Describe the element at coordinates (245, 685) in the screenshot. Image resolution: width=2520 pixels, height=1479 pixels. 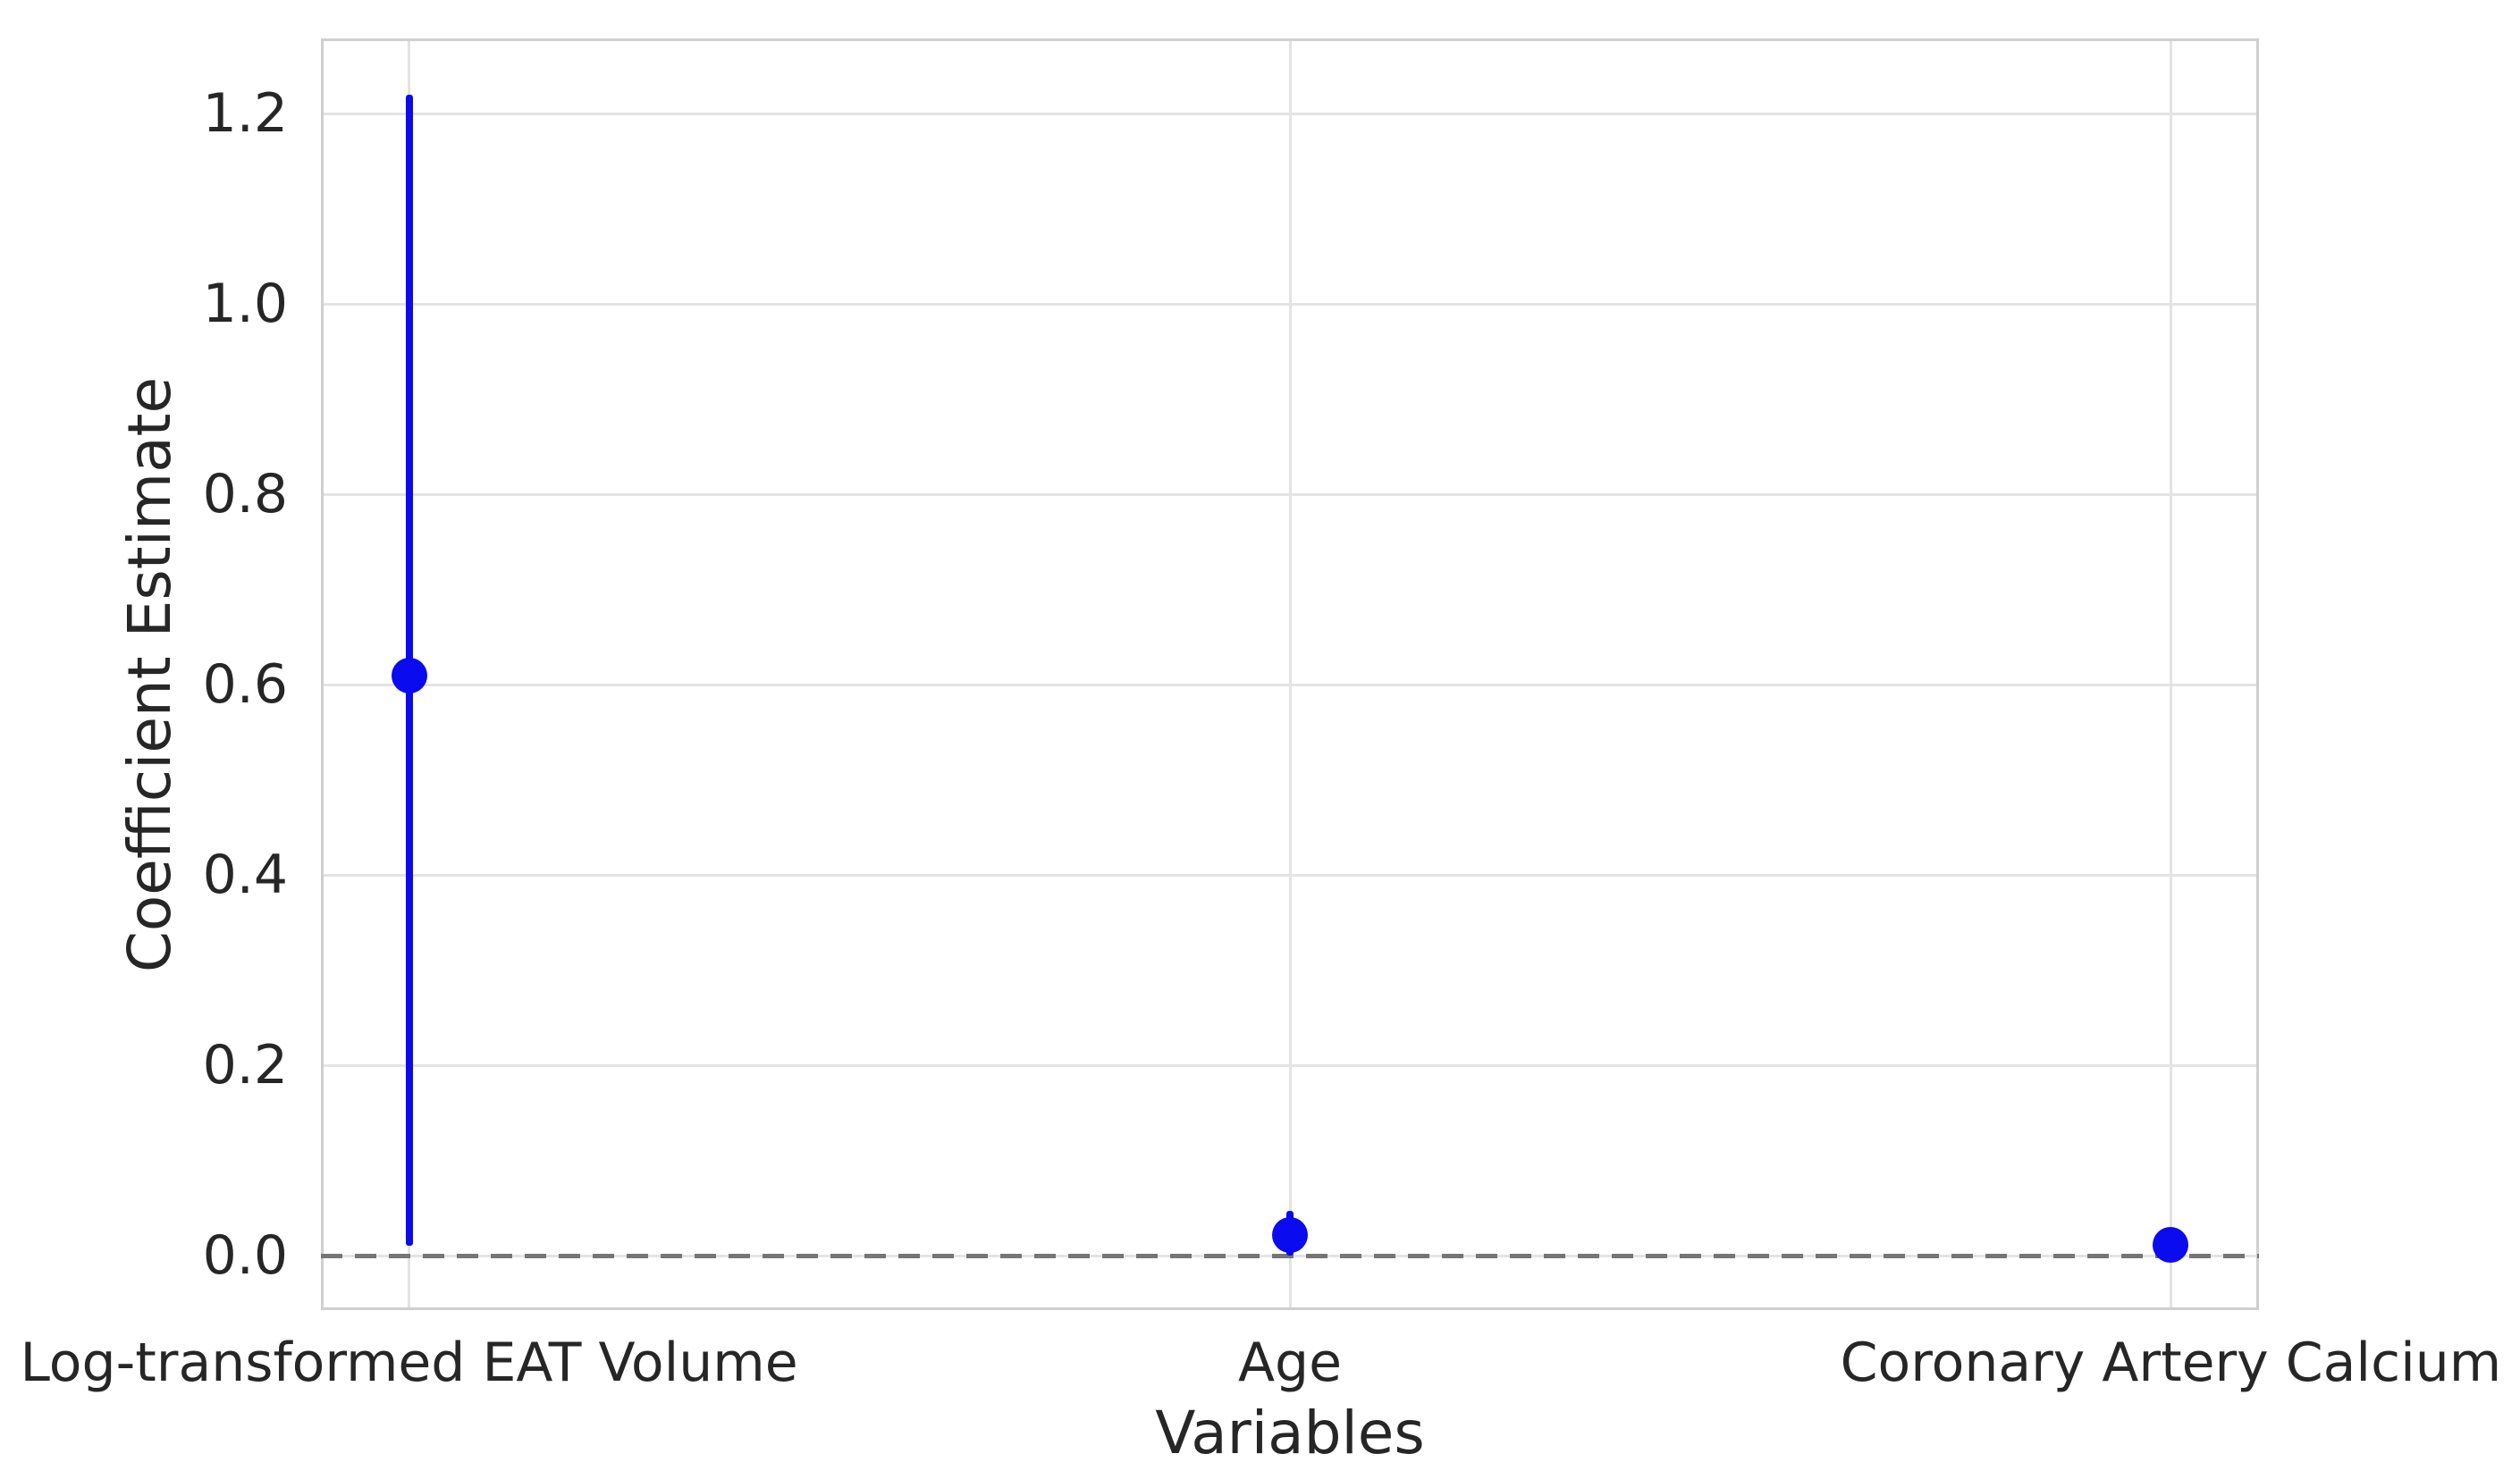
I see `y-tick-label: 0.6` at that location.